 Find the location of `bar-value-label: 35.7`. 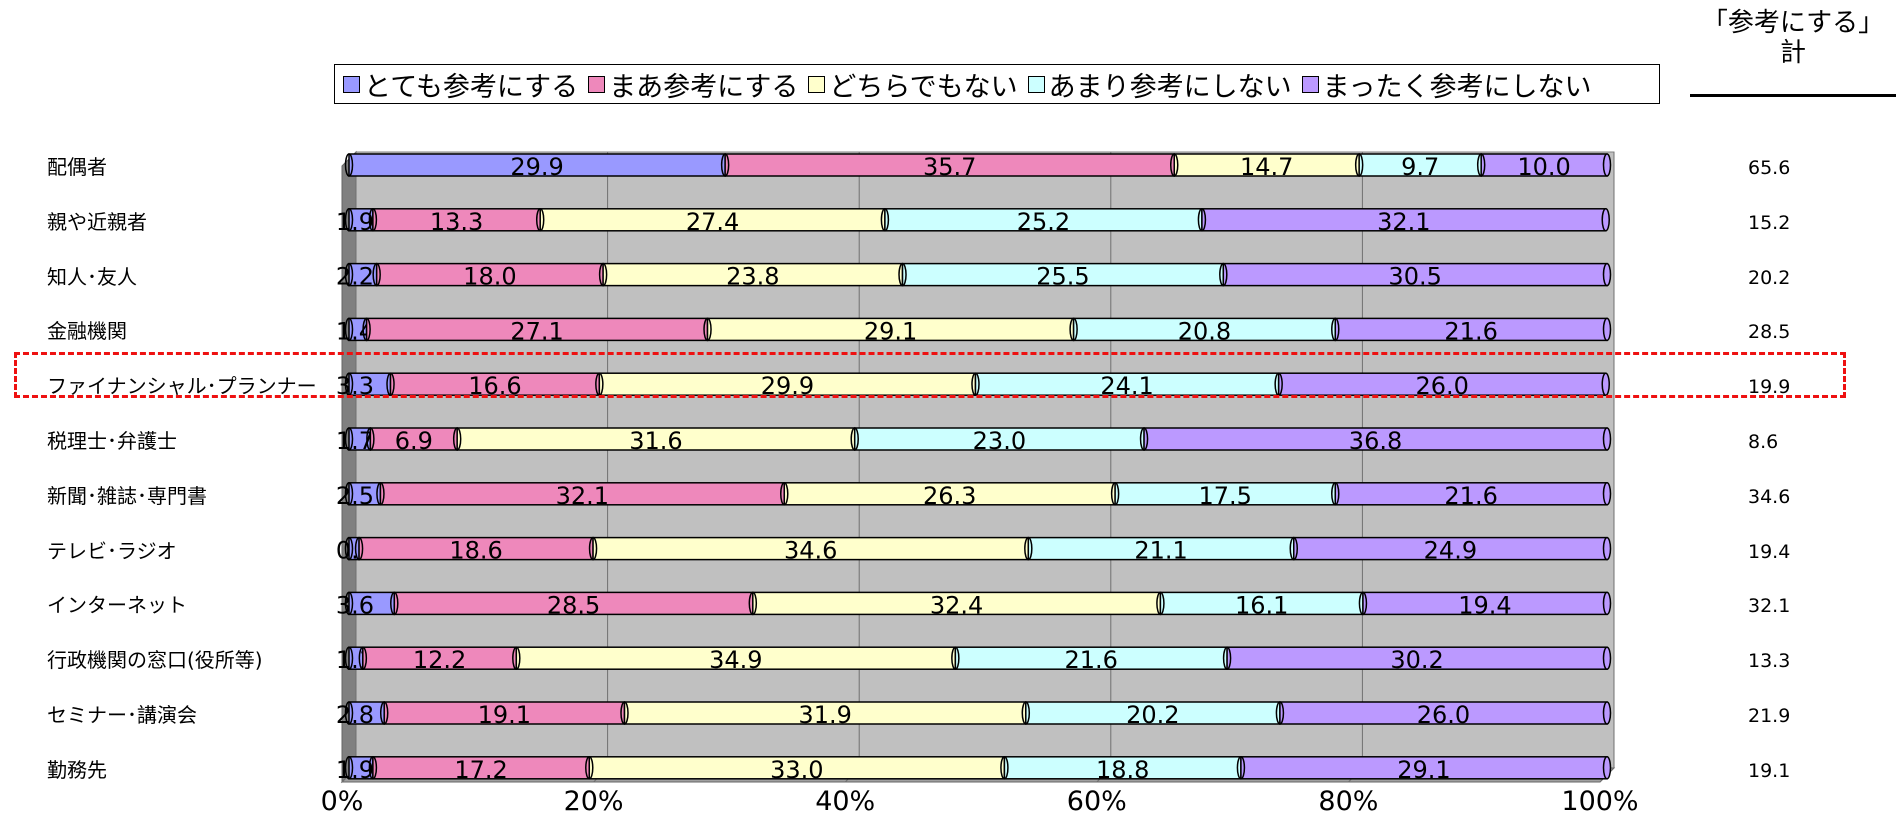

bar-value-label: 35.7 is located at coordinates (949, 167).